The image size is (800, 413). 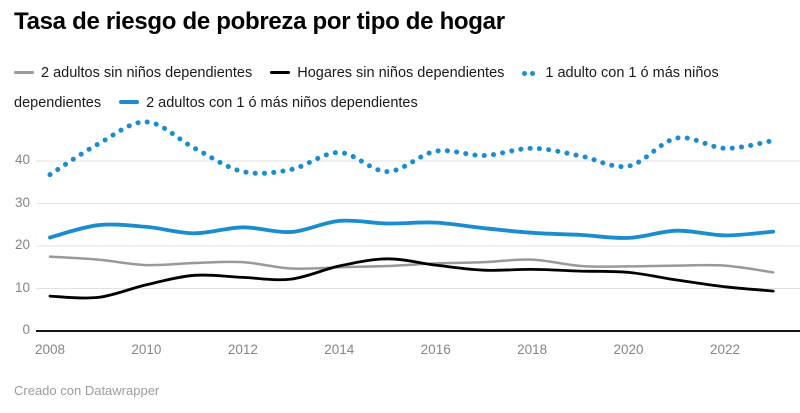 What do you see at coordinates (628, 349) in the screenshot?
I see `x-axis-tick-label: 2020` at bounding box center [628, 349].